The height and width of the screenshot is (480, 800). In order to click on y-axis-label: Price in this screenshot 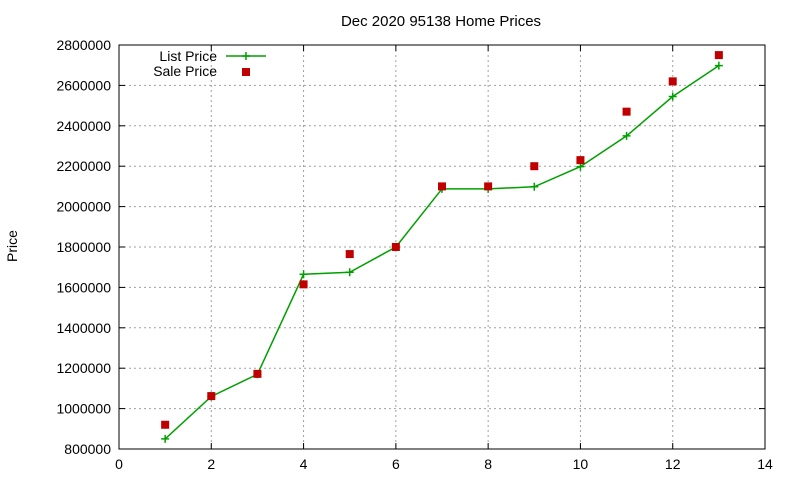, I will do `click(12, 246)`.